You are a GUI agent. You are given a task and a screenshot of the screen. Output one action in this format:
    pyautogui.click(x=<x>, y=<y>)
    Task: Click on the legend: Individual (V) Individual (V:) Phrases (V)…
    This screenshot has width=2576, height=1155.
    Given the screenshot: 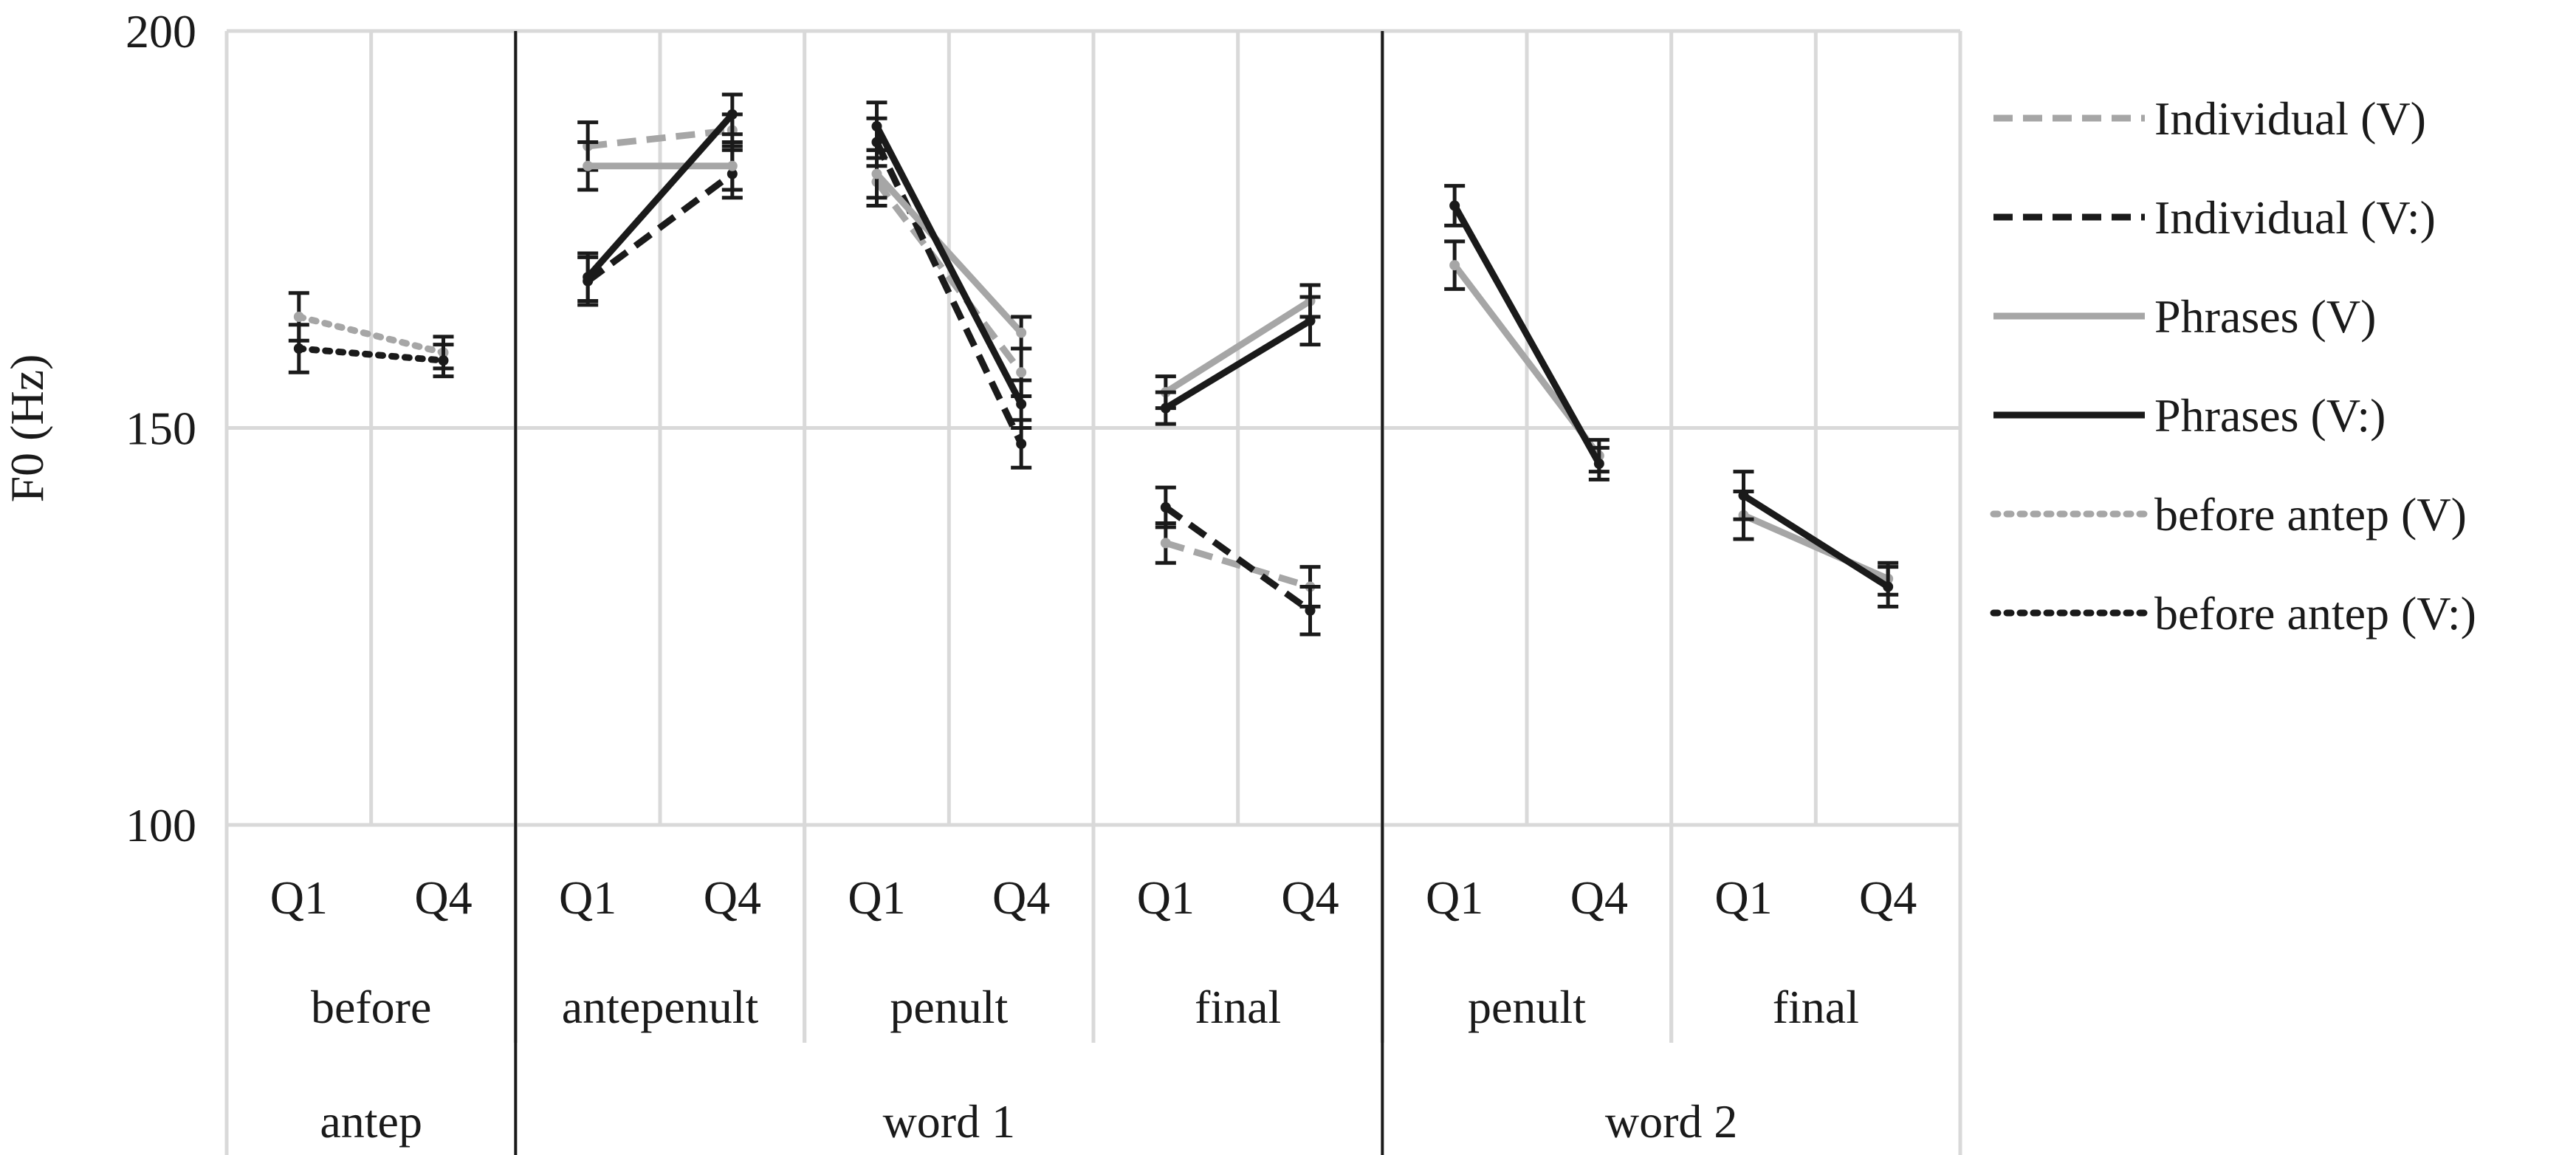 What is the action you would take?
    pyautogui.click(x=2233, y=366)
    